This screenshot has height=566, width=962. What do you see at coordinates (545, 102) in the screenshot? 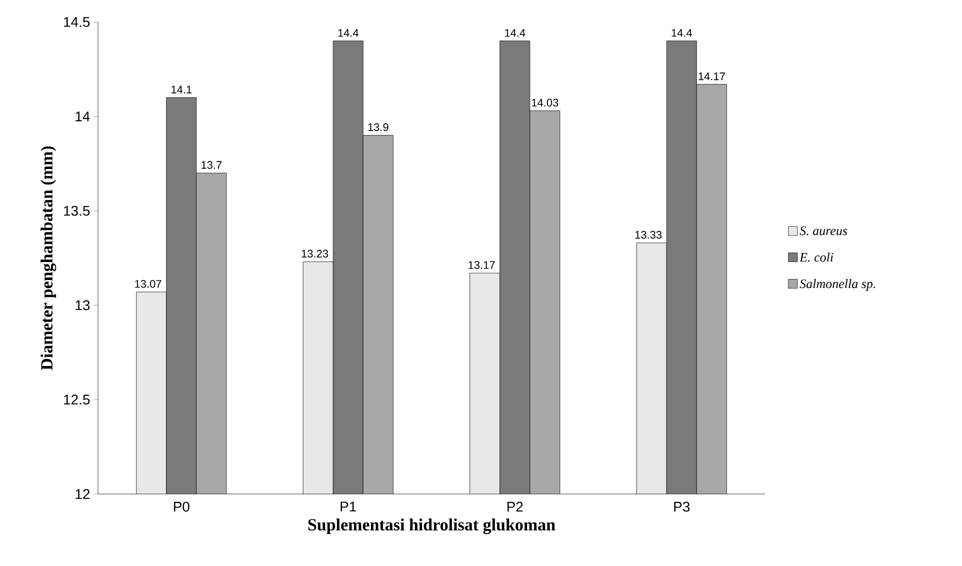
I see `data-label: 14.03` at bounding box center [545, 102].